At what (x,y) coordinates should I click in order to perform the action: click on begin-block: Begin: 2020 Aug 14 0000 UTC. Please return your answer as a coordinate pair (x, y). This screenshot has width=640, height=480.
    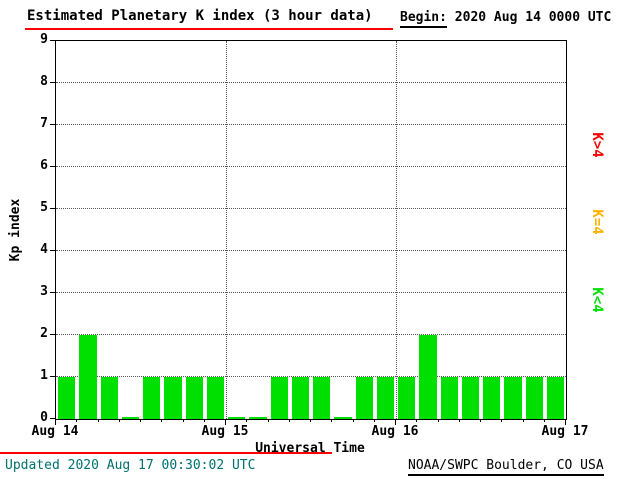
    Looking at the image, I should click on (506, 19).